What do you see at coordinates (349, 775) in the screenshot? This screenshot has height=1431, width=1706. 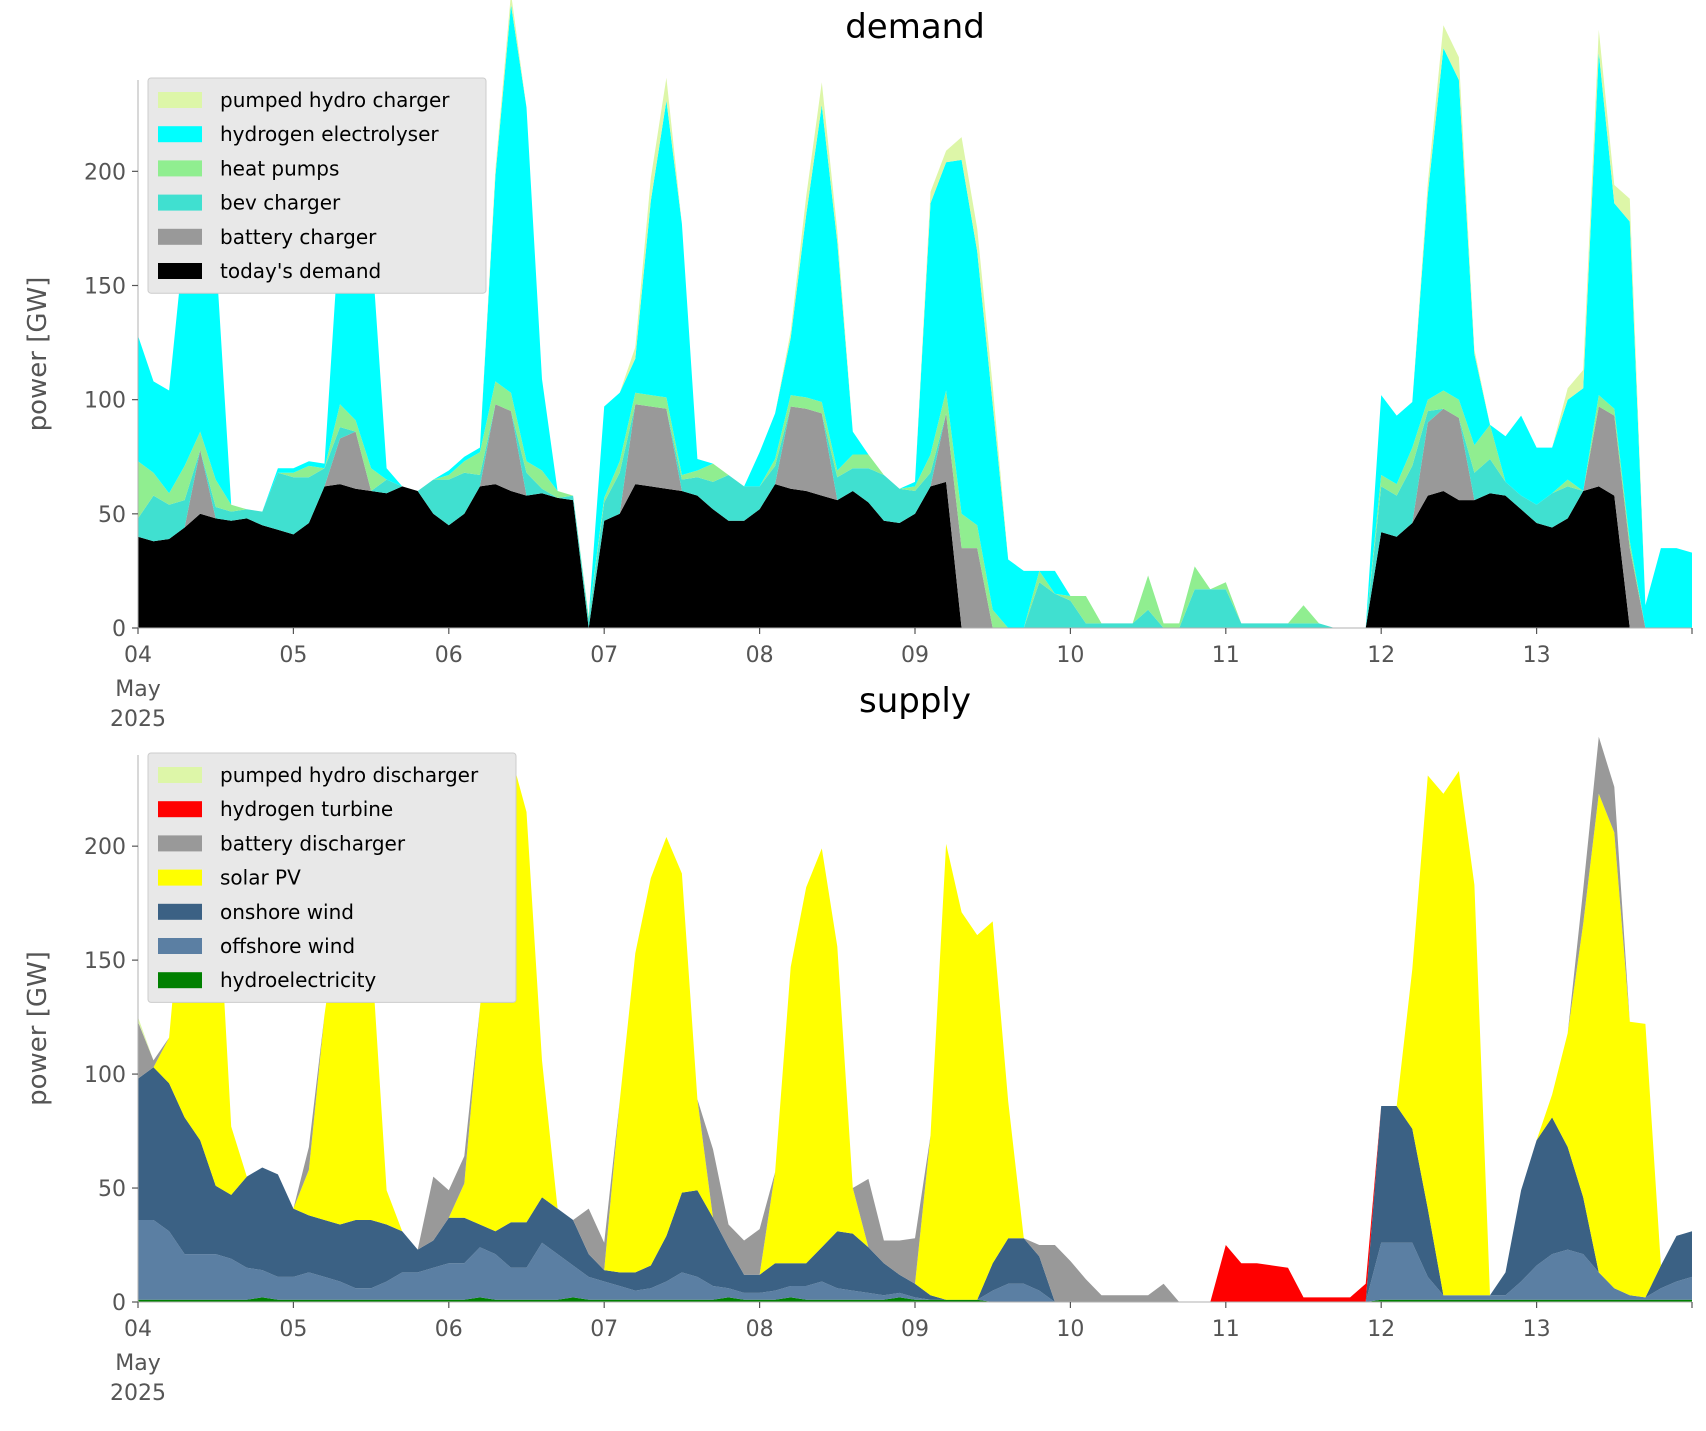 I see `legend-label-pumped-hydro-discharger: pumped hydro discharger` at bounding box center [349, 775].